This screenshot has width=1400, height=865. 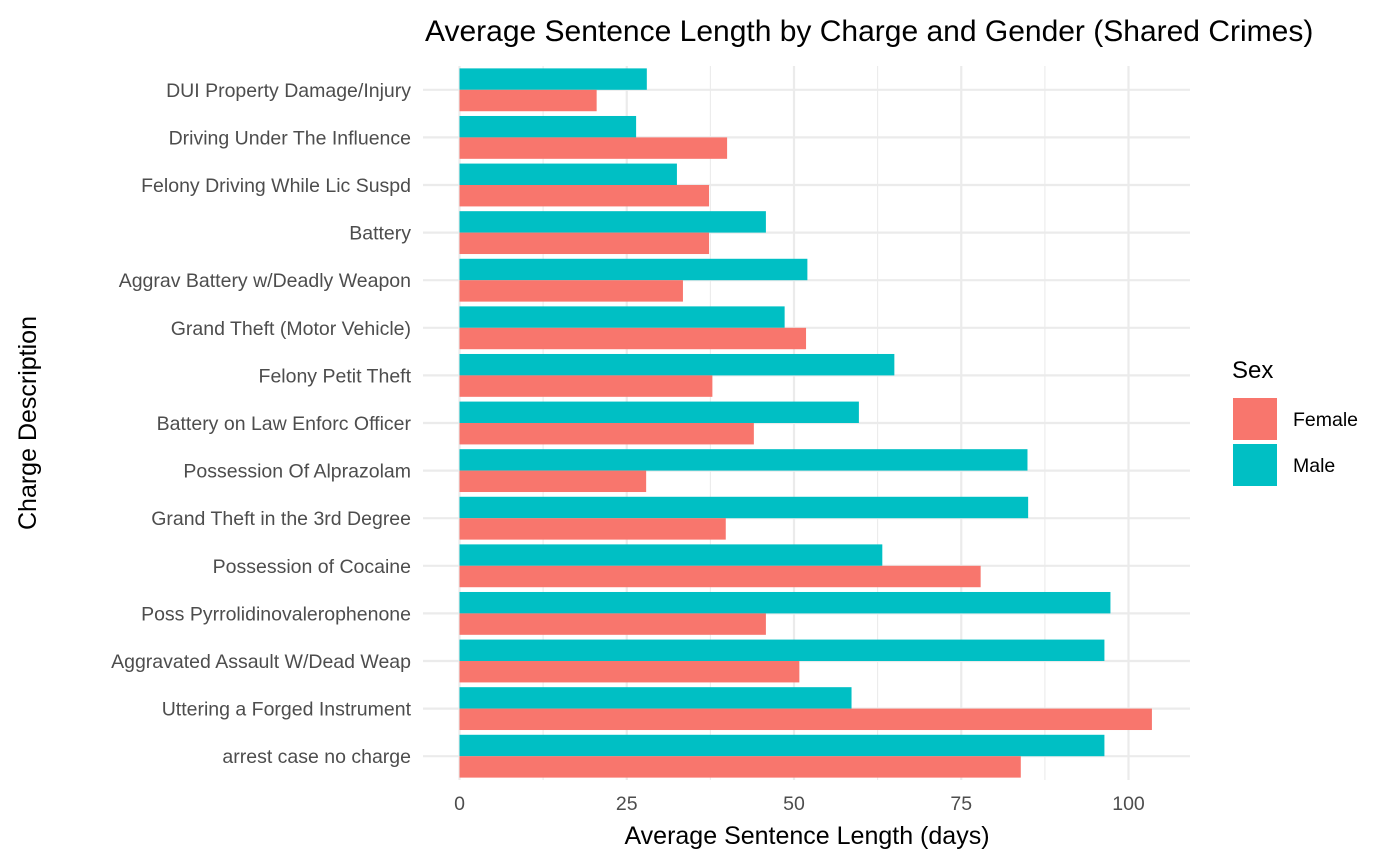 What do you see at coordinates (28, 423) in the screenshot?
I see `y-axis-title: Charge Description` at bounding box center [28, 423].